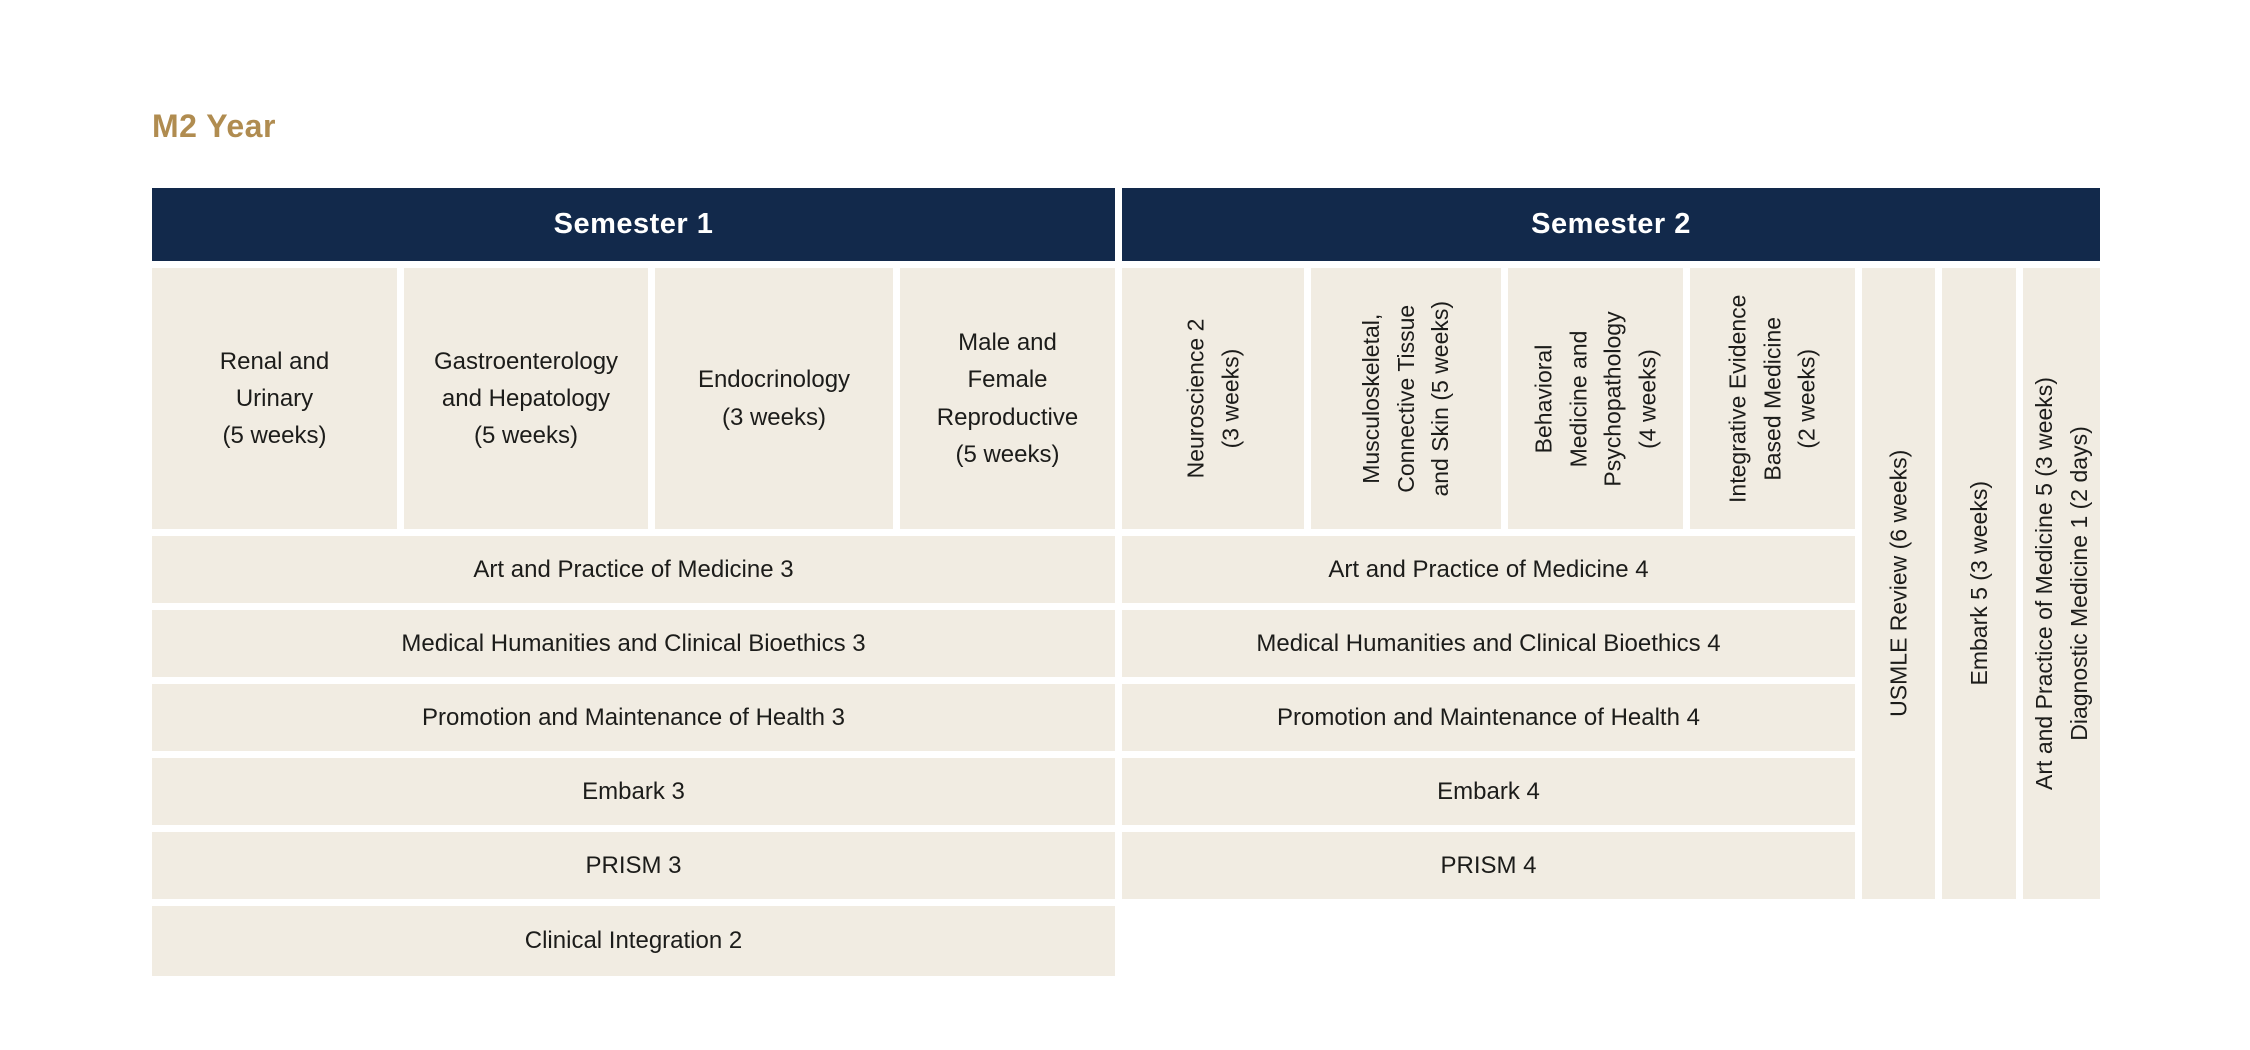  I want to click on row-prism-4: PRISM 4, so click(1488, 865).